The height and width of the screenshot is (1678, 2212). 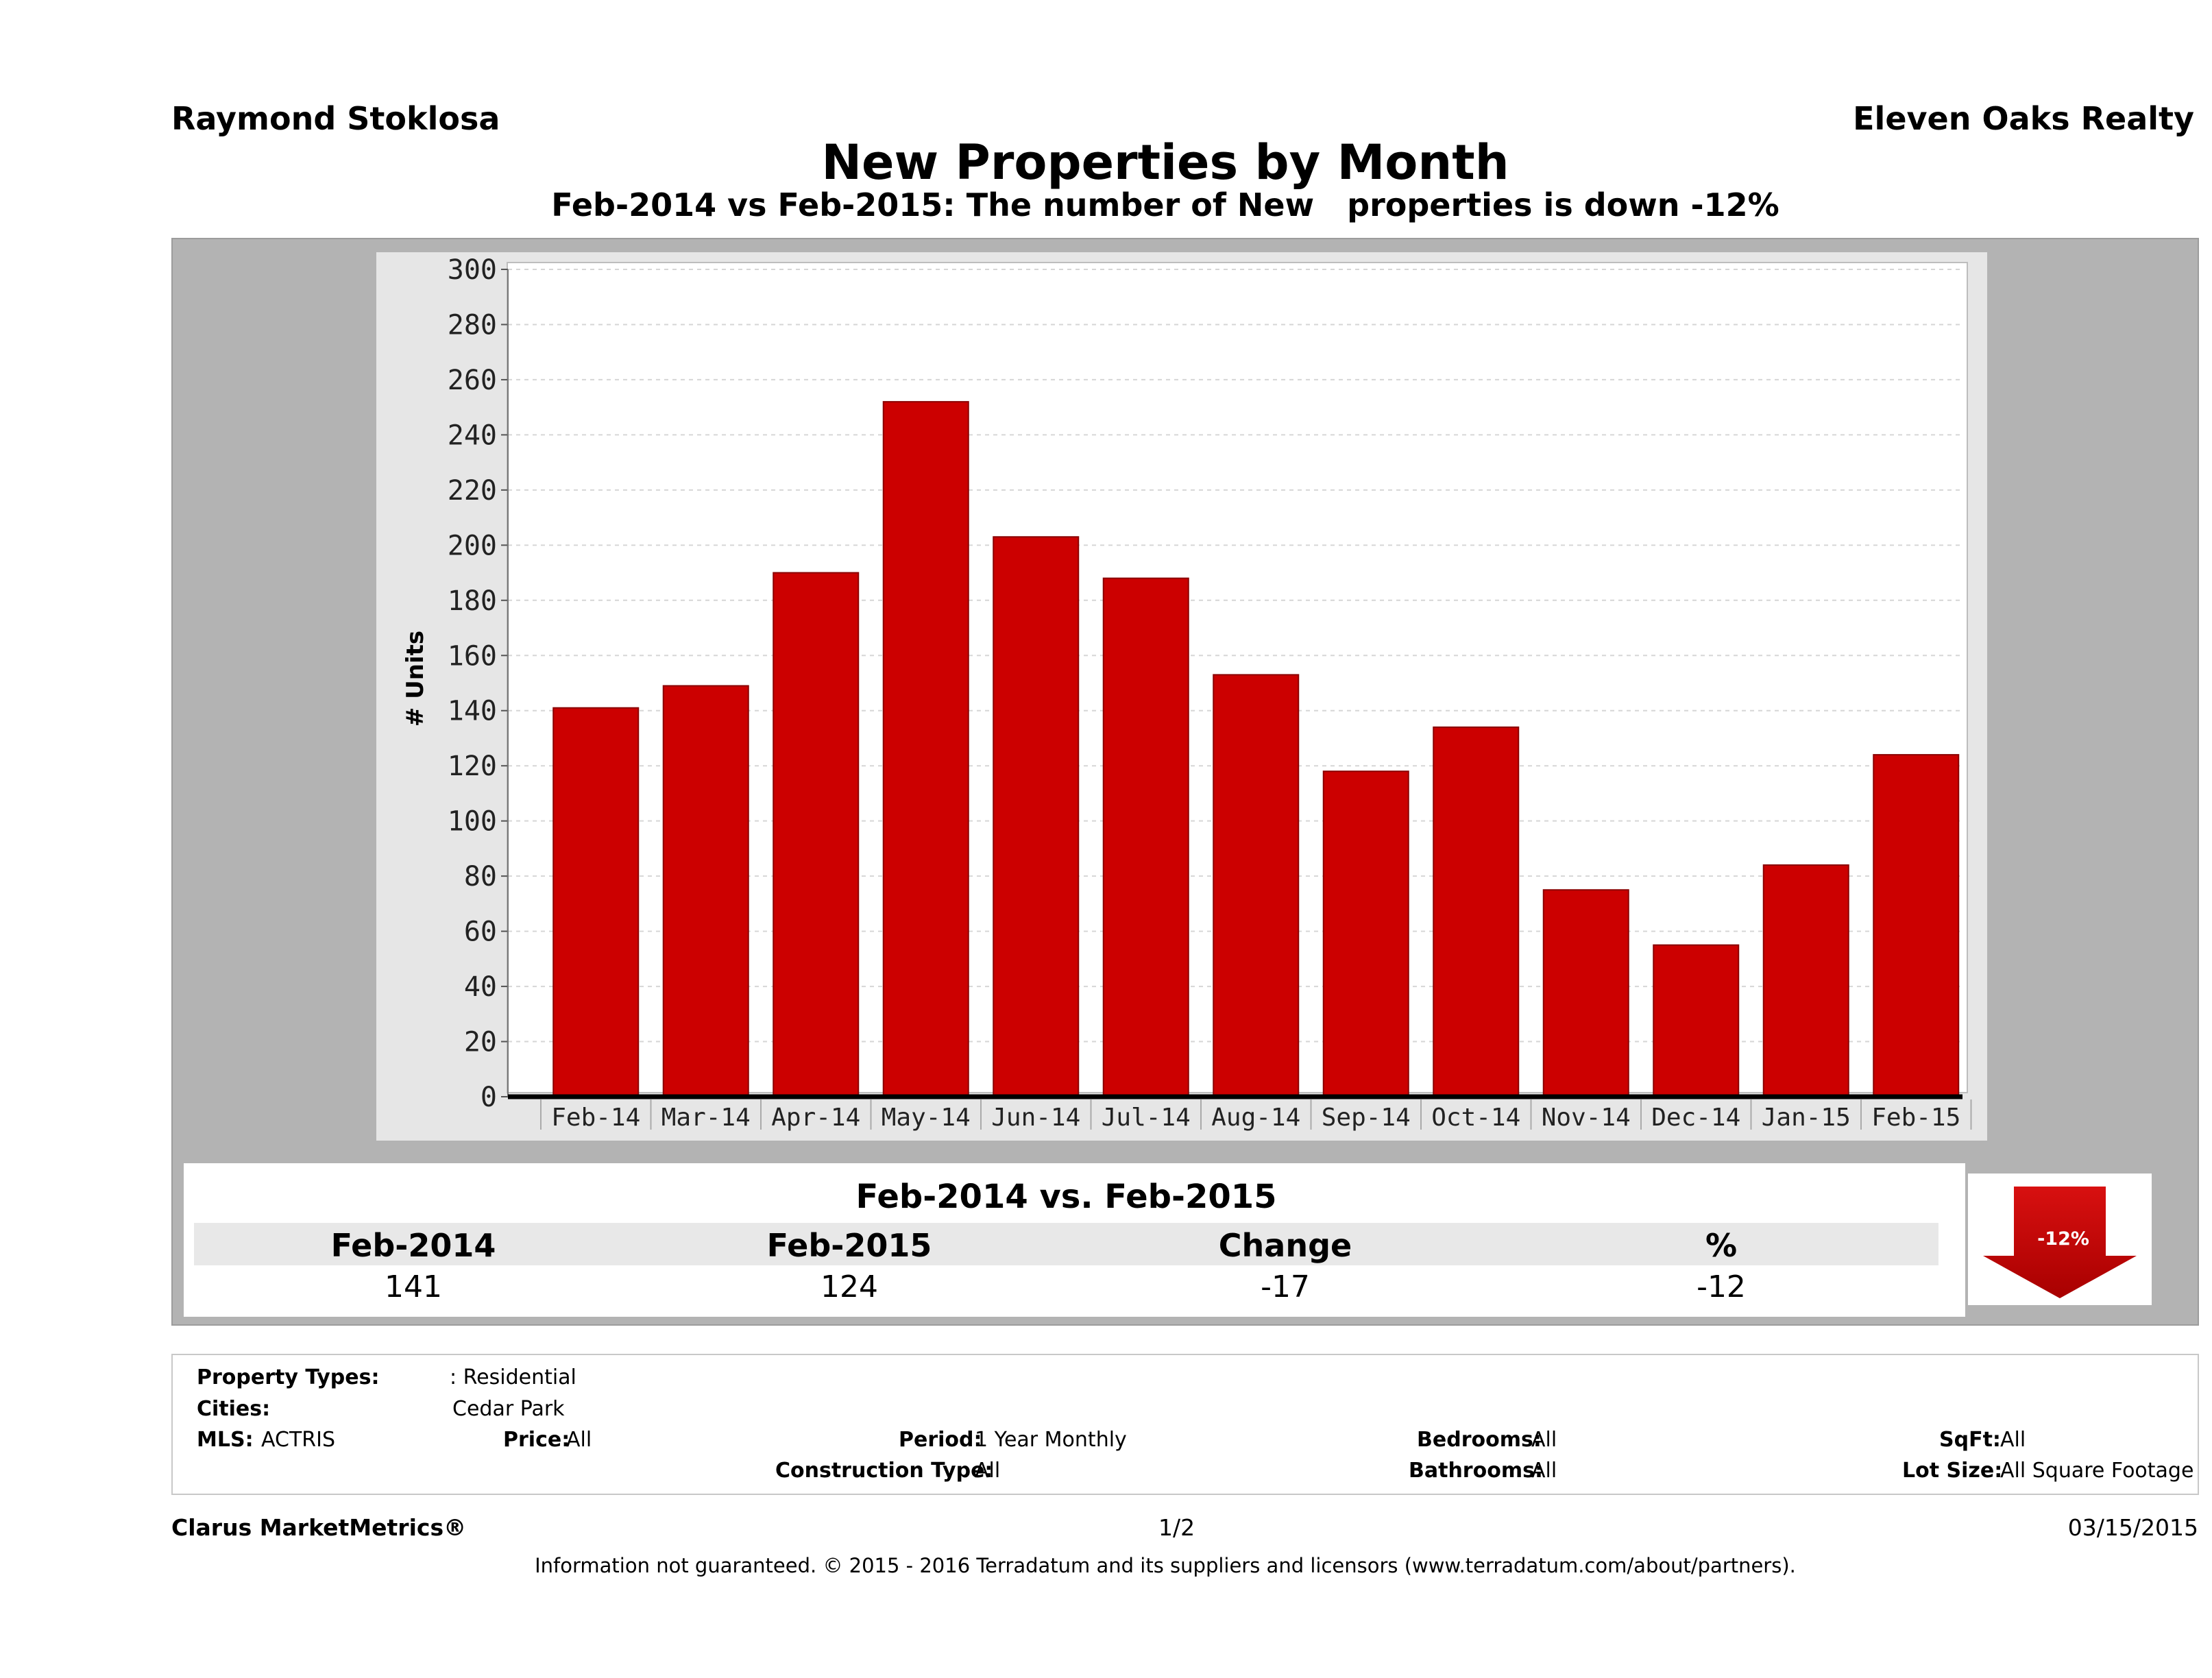 What do you see at coordinates (926, 1118) in the screenshot?
I see `x-tick-label: May-14` at bounding box center [926, 1118].